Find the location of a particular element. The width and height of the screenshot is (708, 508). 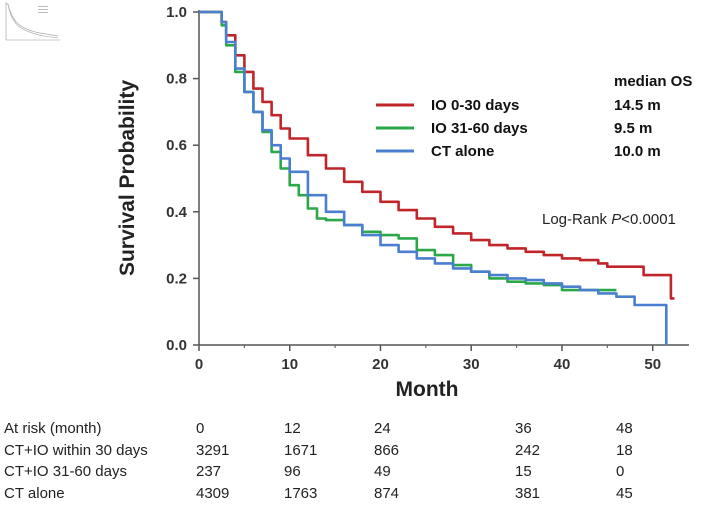

risk-header-row: At risk (month) 0 12 24 36 48 is located at coordinates (354, 429).